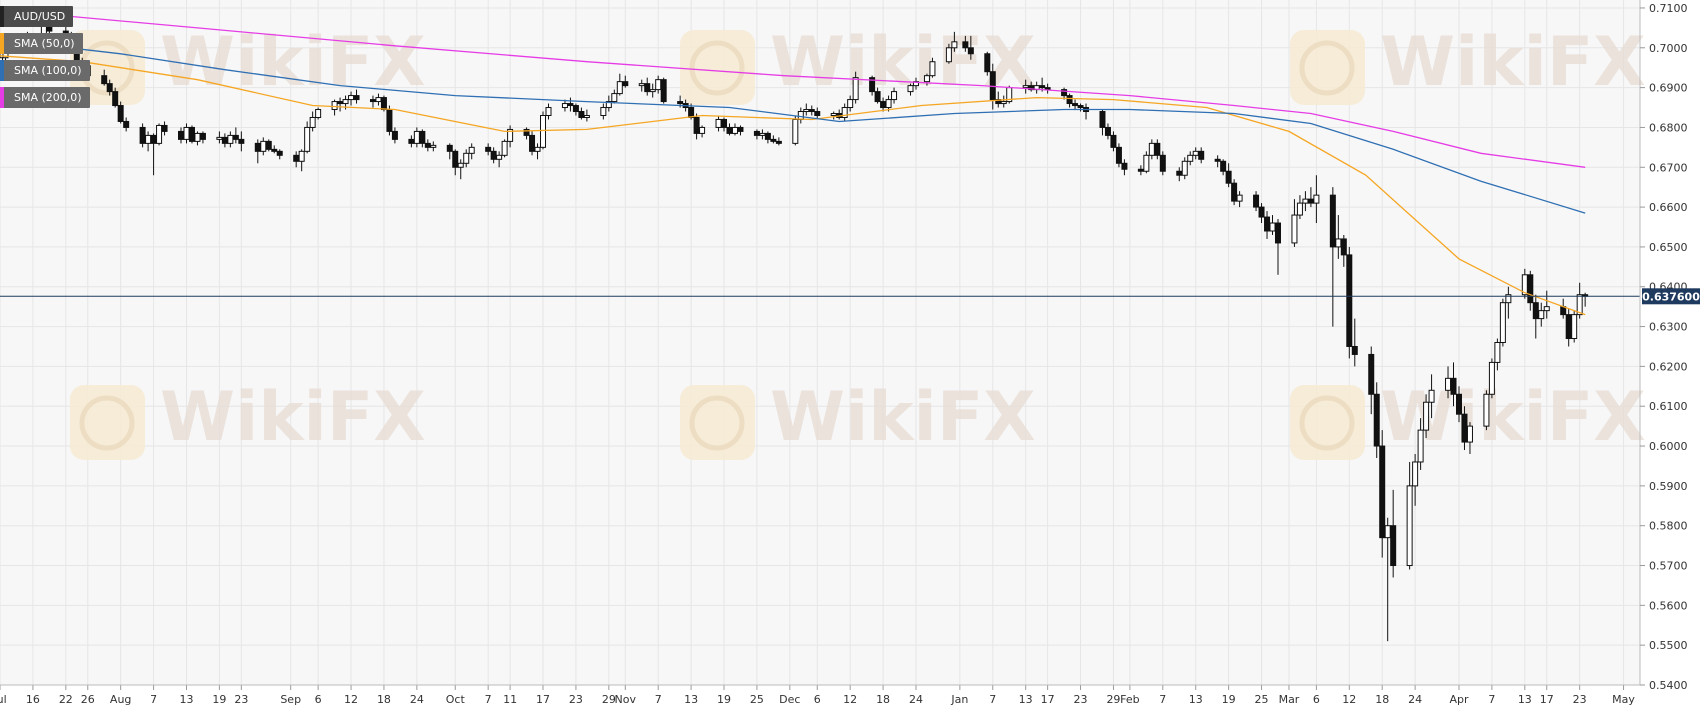 The width and height of the screenshot is (1707, 711). Describe the element at coordinates (658, 699) in the screenshot. I see `x-tick-label: 7` at that location.